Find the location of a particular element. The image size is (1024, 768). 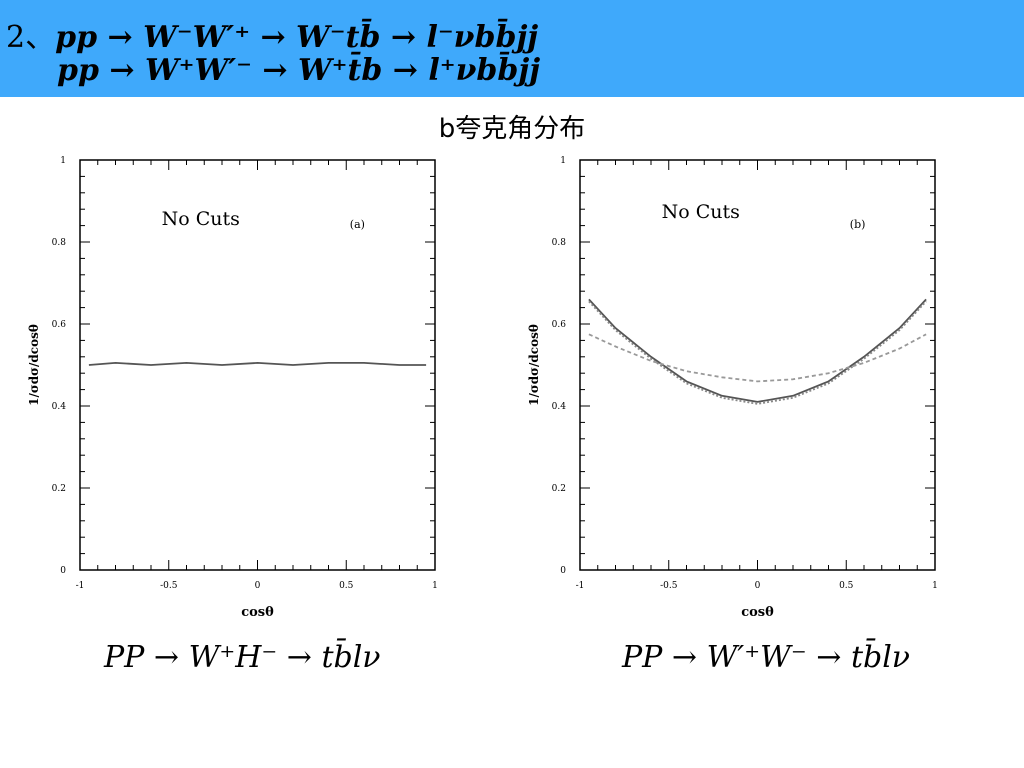

process-equation-1: 2、pp → W⁻W′⁺ → W⁻tb̄ → l⁻νbb̄jj is located at coordinates (272, 34).